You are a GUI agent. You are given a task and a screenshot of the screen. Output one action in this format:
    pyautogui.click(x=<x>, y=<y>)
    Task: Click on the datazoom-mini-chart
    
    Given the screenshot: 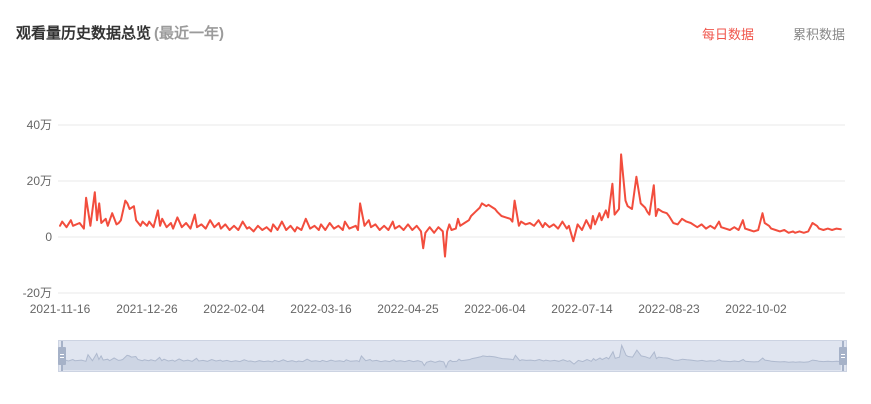 What is the action you would take?
    pyautogui.click(x=451, y=356)
    